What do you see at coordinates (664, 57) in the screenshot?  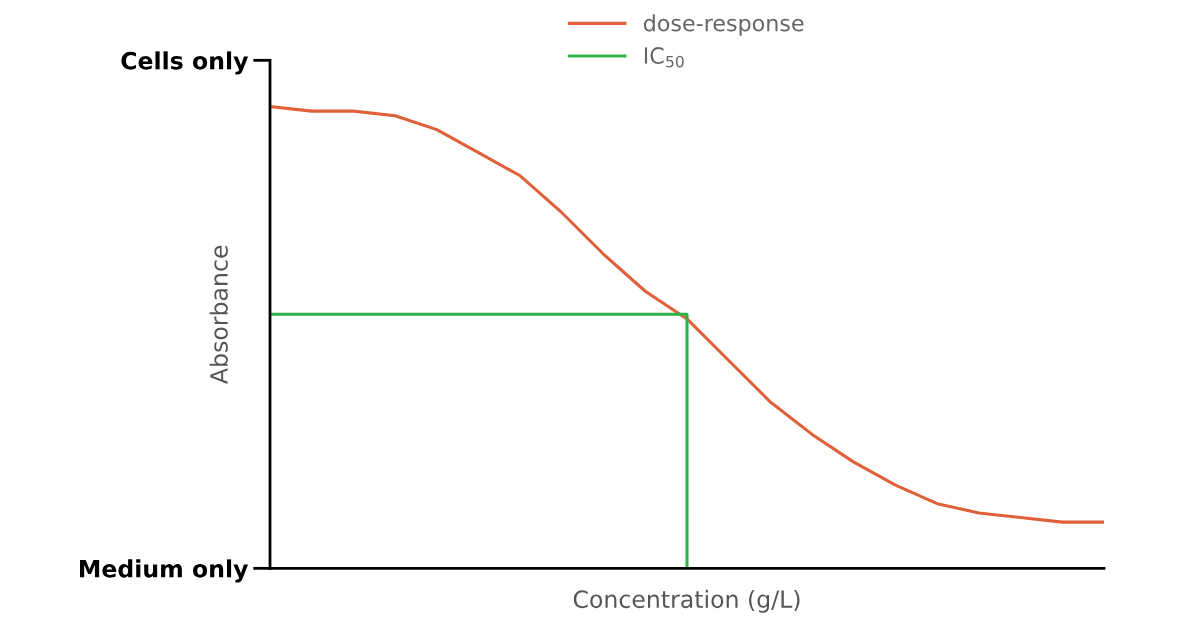 I see `legend-label: IC$_{50}$` at bounding box center [664, 57].